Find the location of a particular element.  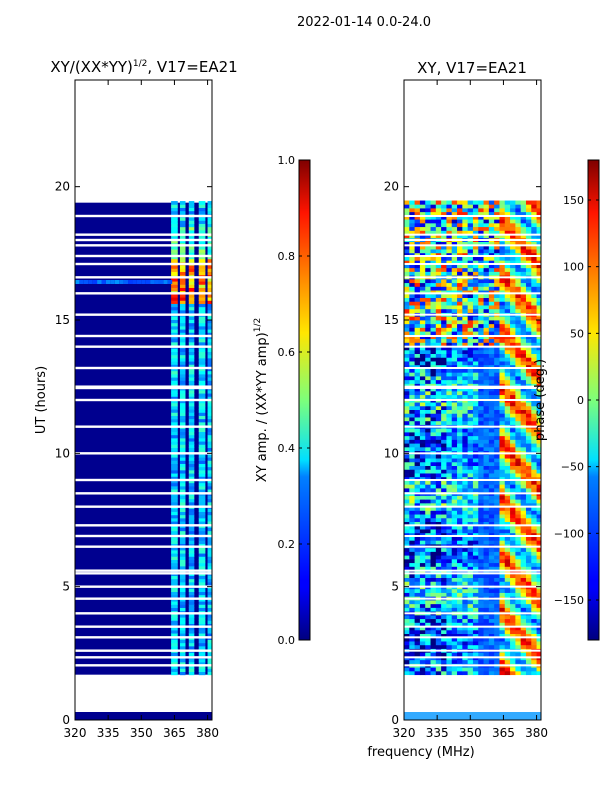

amplitude-xtick-label: 365 is located at coordinates (174, 733).